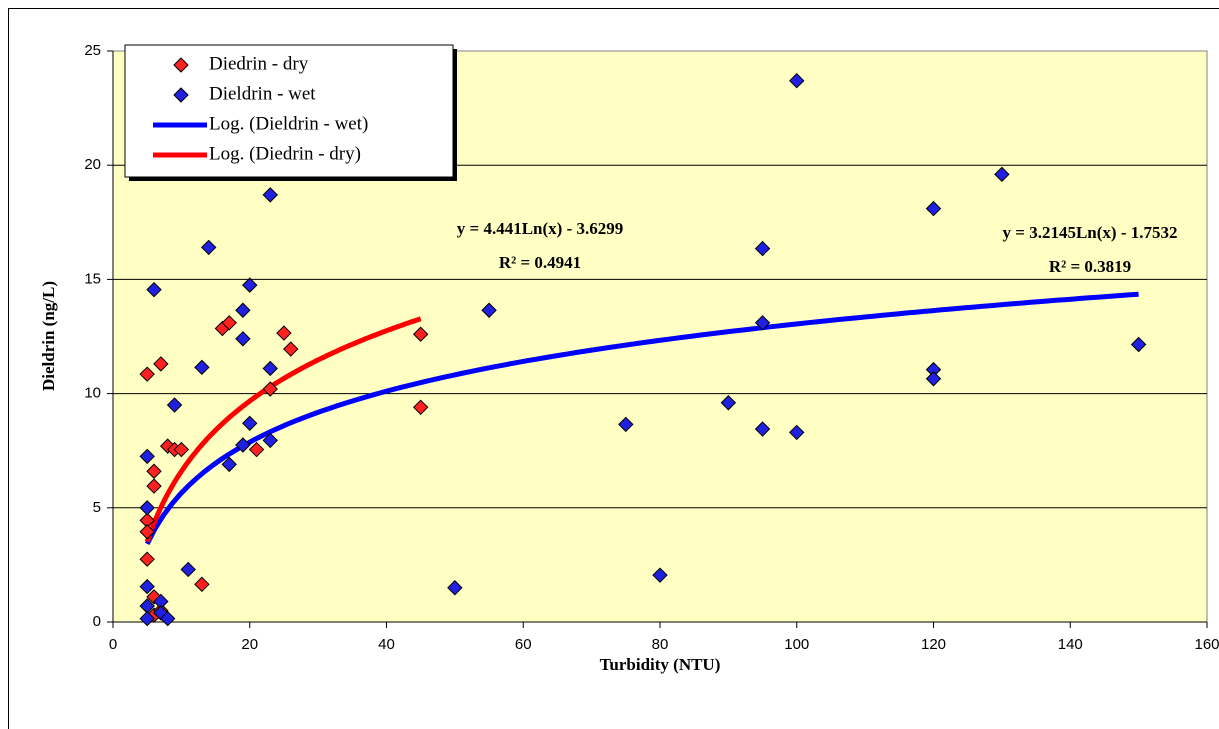  What do you see at coordinates (660, 664) in the screenshot?
I see `x-axis-title: Turbidity (NTU)` at bounding box center [660, 664].